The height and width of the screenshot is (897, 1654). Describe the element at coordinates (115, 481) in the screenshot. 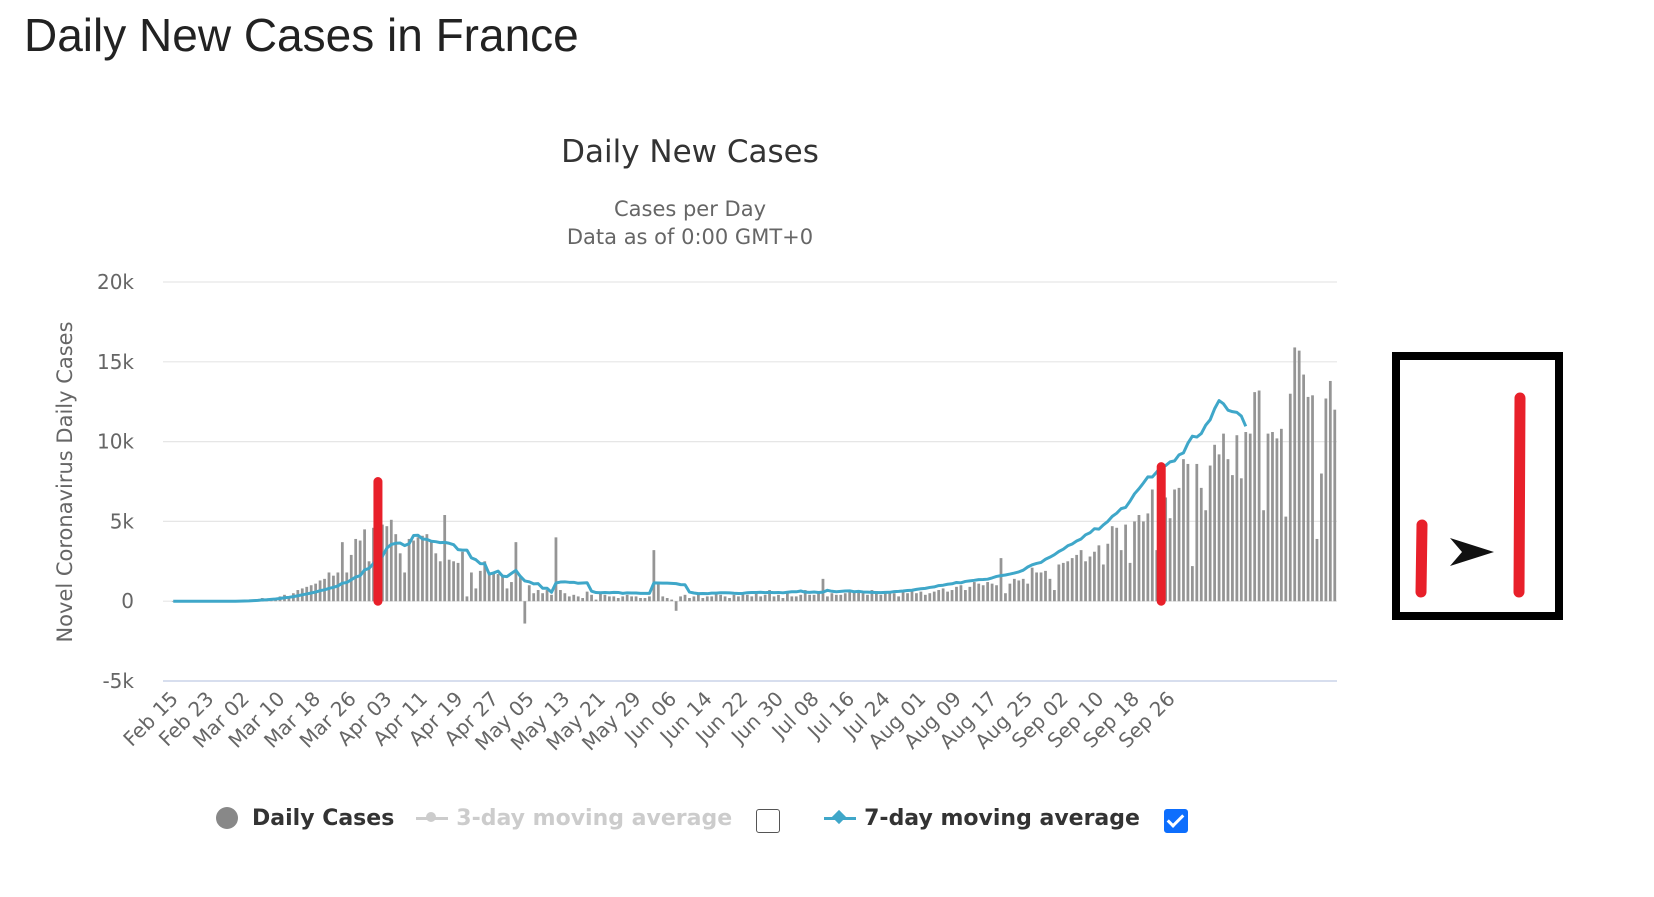

I see `y-tick-labels: -5k 0 5k 10k 15k 20k` at that location.